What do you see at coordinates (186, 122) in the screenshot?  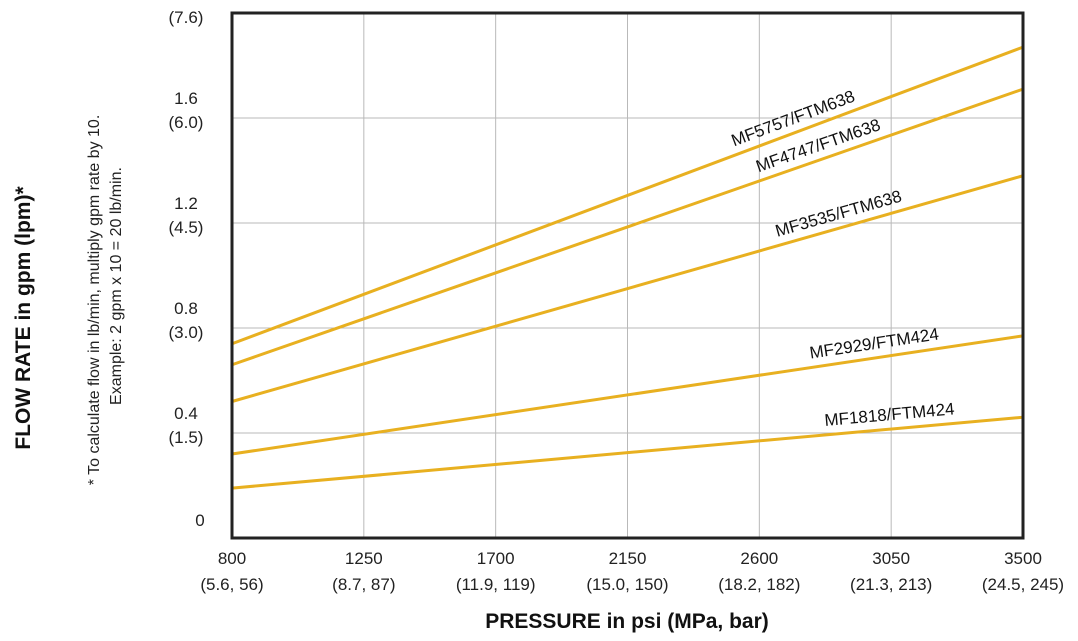 I see `y-tick-sublabel: (6.0)` at bounding box center [186, 122].